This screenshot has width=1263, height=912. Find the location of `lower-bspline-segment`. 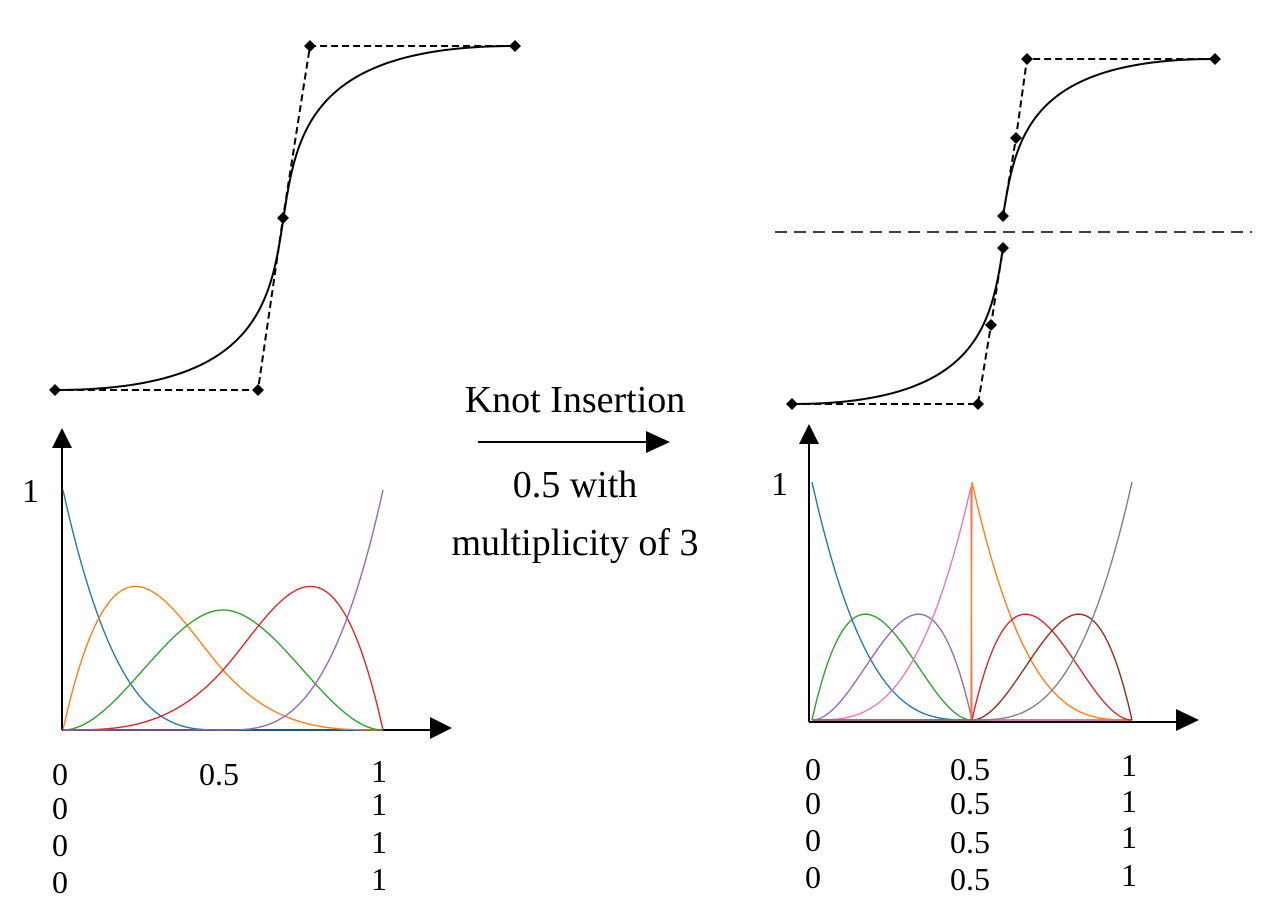

lower-bspline-segment is located at coordinates (897, 326).